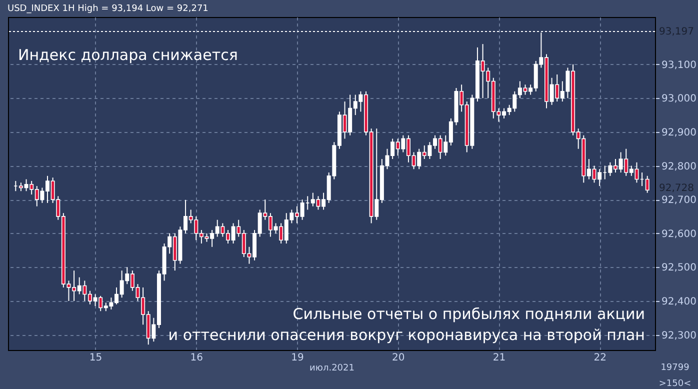 The height and width of the screenshot is (389, 698). I want to click on y-tick-label: 93,000, so click(679, 99).